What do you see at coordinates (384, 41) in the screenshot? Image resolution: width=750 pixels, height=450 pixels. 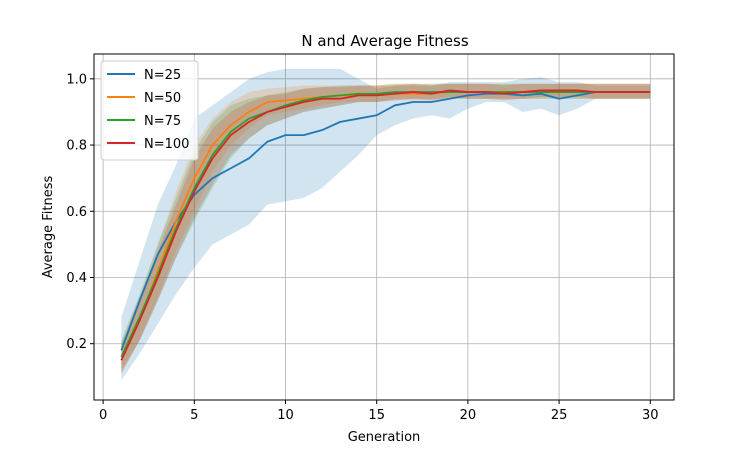 I see `chart-title: N and Average Fitness` at bounding box center [384, 41].